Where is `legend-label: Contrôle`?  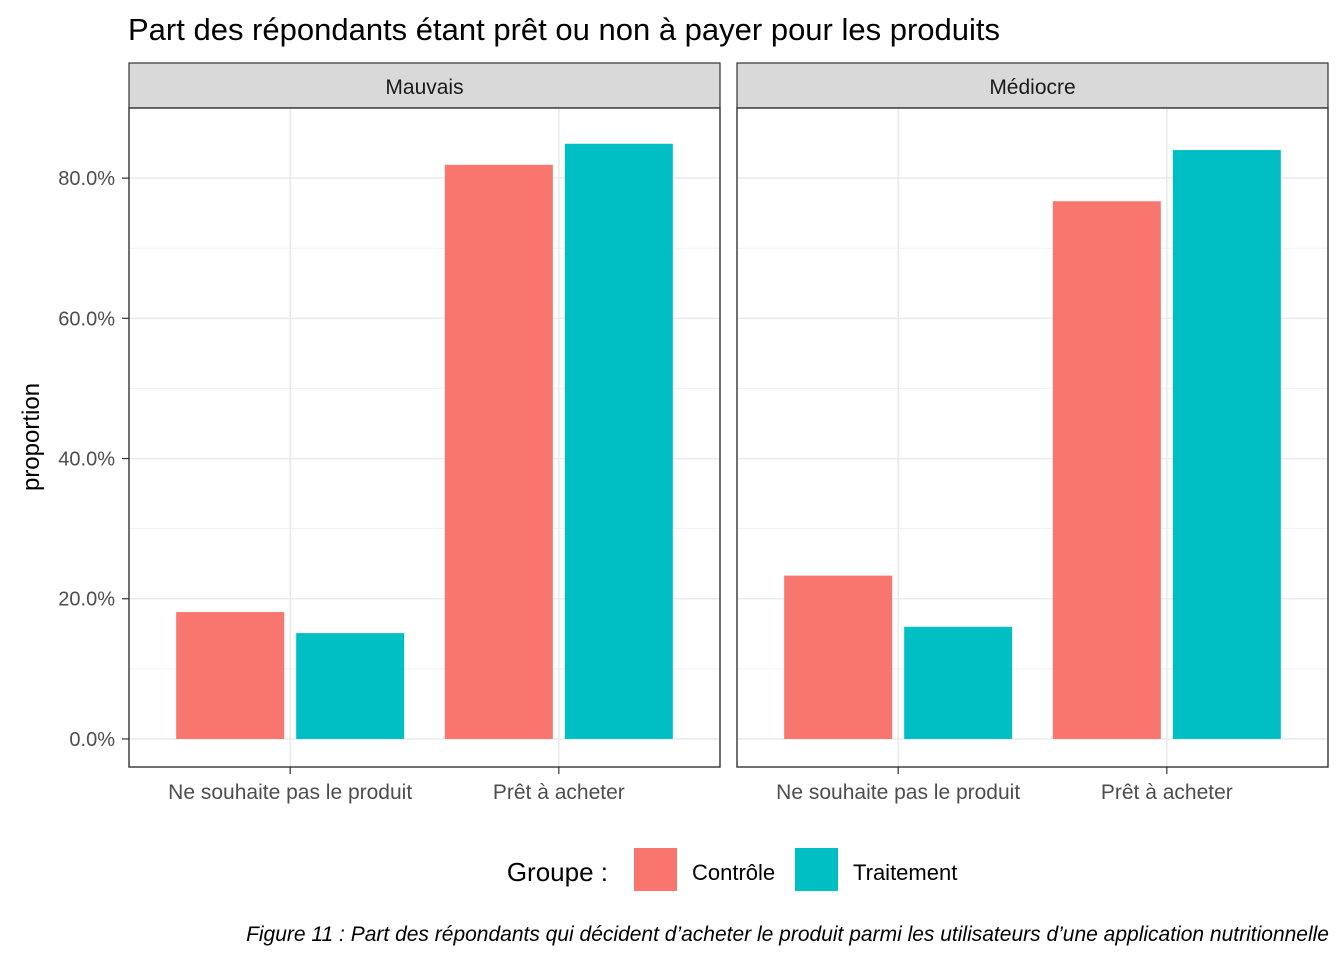
legend-label: Contrôle is located at coordinates (733, 872).